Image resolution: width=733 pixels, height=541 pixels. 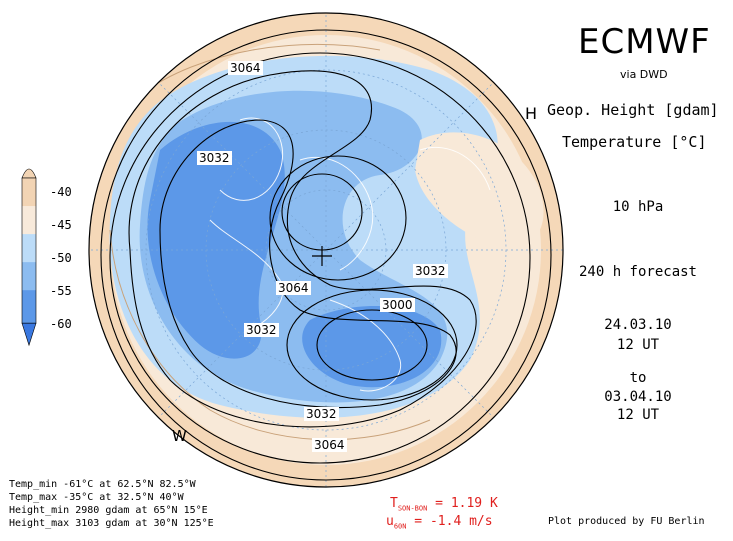 What do you see at coordinates (214, 158) in the screenshot?
I see `contour-label-3032-left: 3032` at bounding box center [214, 158].